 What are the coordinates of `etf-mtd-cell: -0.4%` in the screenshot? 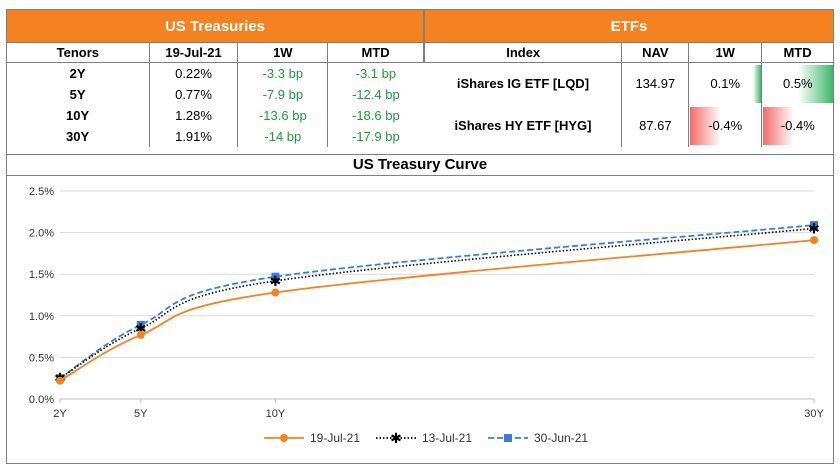 It's located at (797, 125).